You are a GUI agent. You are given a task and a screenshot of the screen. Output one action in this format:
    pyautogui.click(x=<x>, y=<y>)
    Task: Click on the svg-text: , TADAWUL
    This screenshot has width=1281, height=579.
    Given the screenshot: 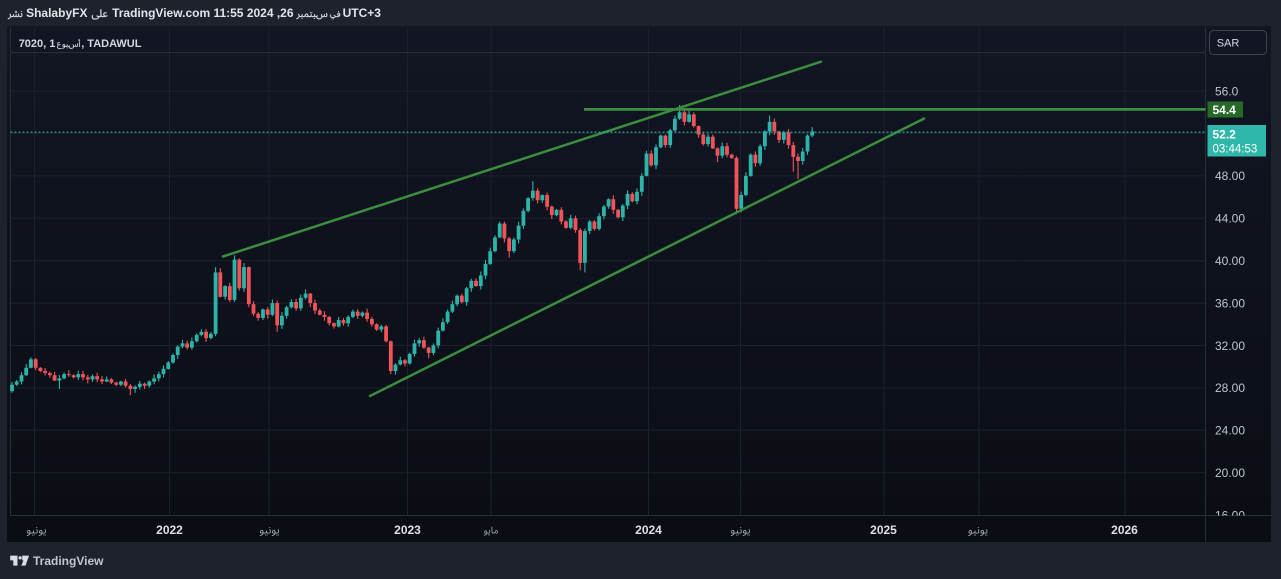 What is the action you would take?
    pyautogui.click(x=111, y=44)
    